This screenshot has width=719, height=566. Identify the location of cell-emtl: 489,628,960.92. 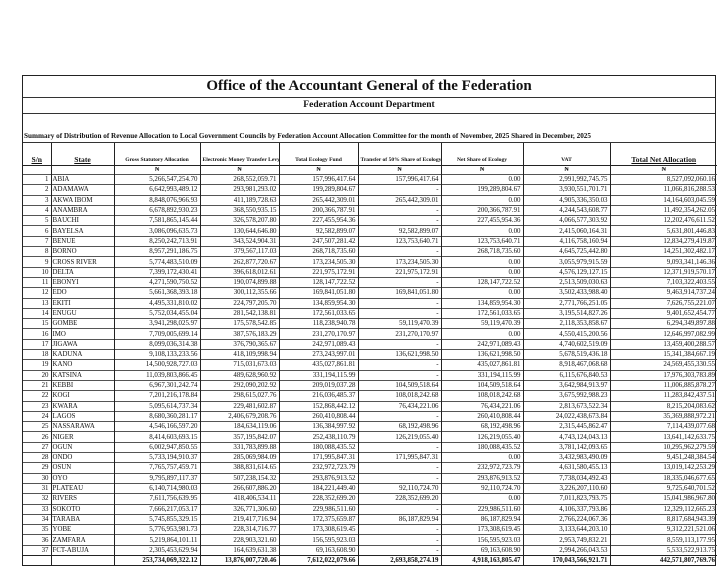
(239, 375).